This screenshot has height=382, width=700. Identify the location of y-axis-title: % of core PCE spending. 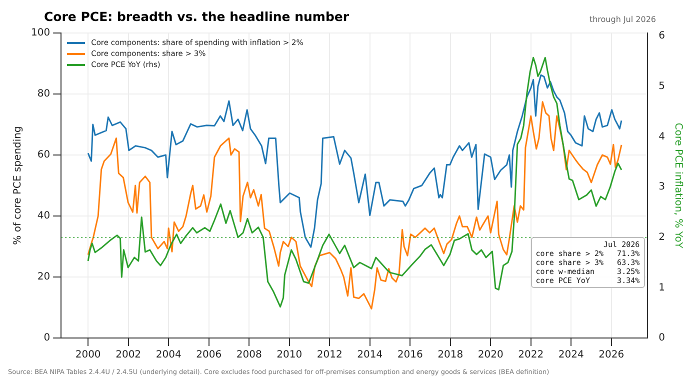
(18, 185).